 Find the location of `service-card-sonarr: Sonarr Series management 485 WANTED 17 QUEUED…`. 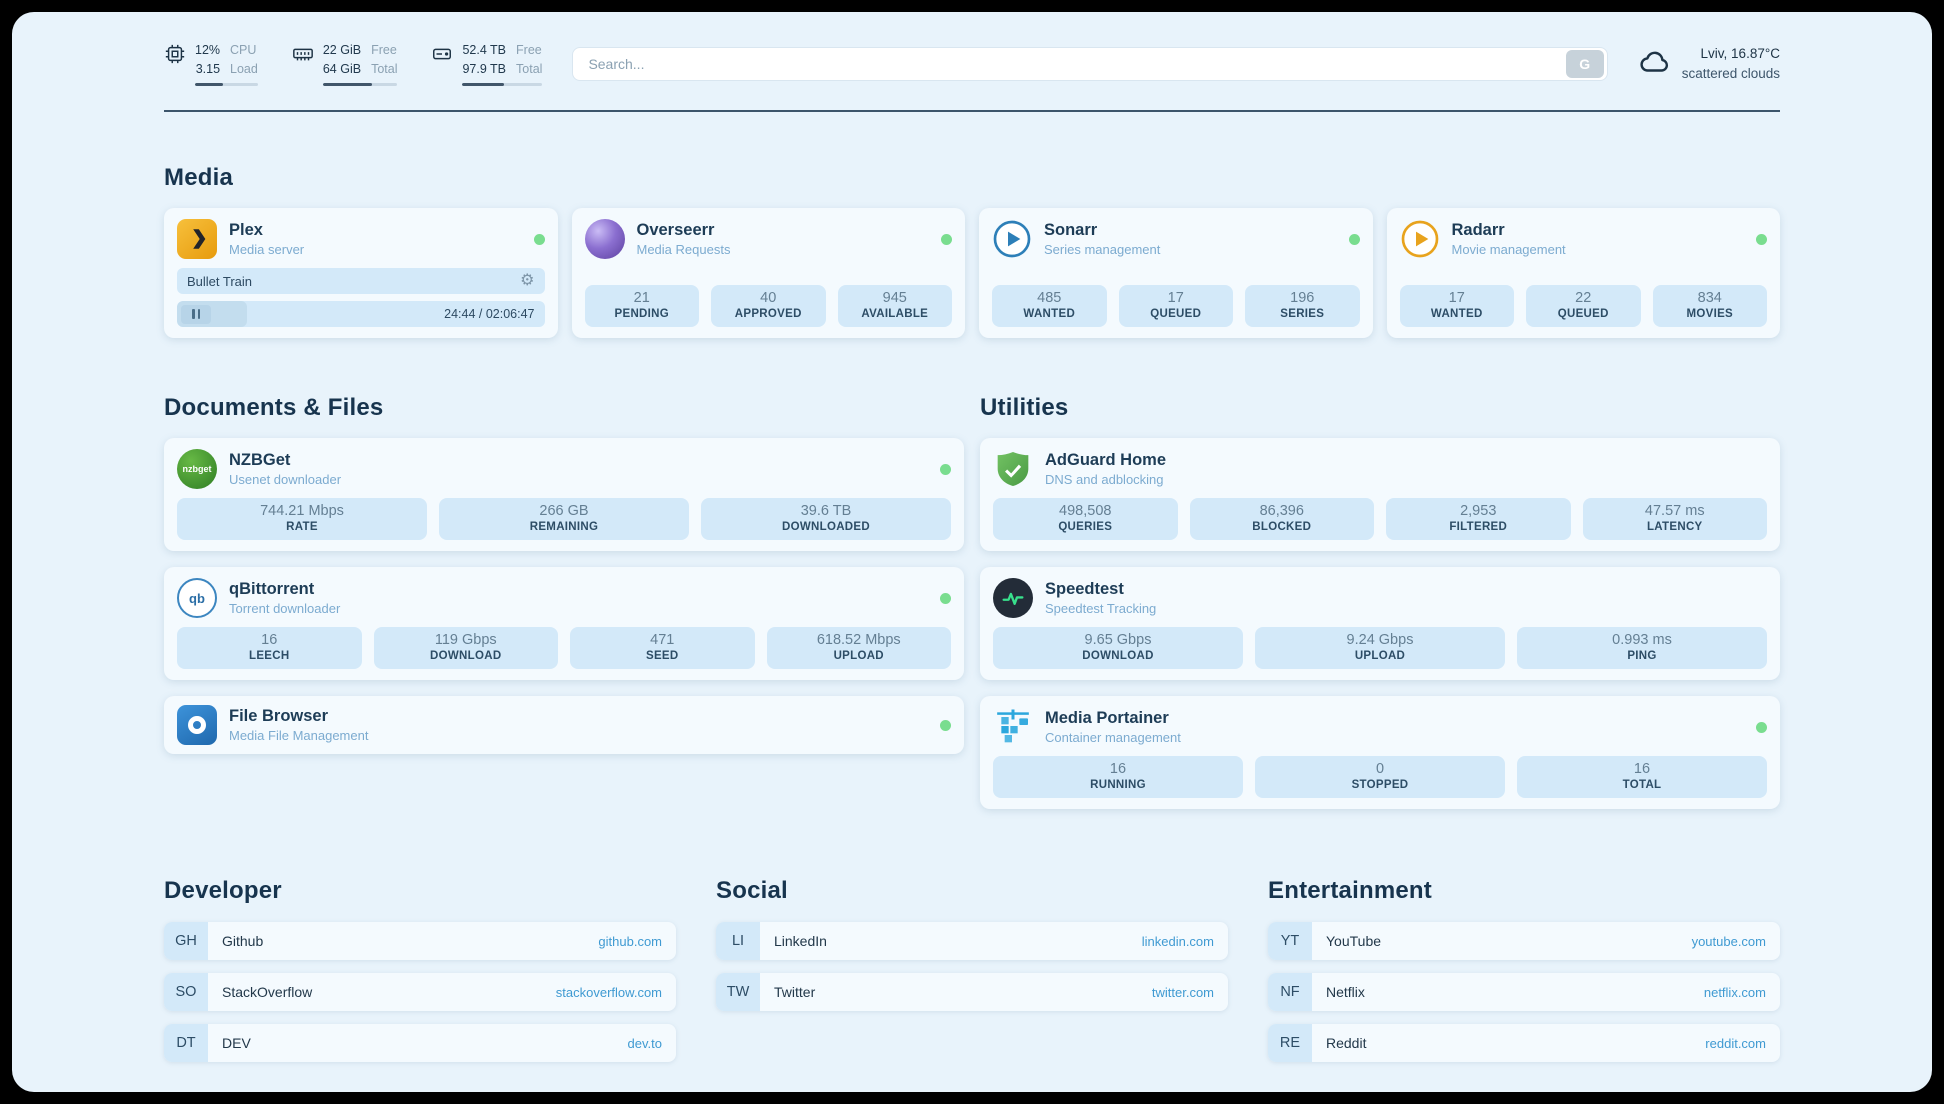

service-card-sonarr: Sonarr Series management 485 WANTED 17 QUEUED… is located at coordinates (1176, 273).